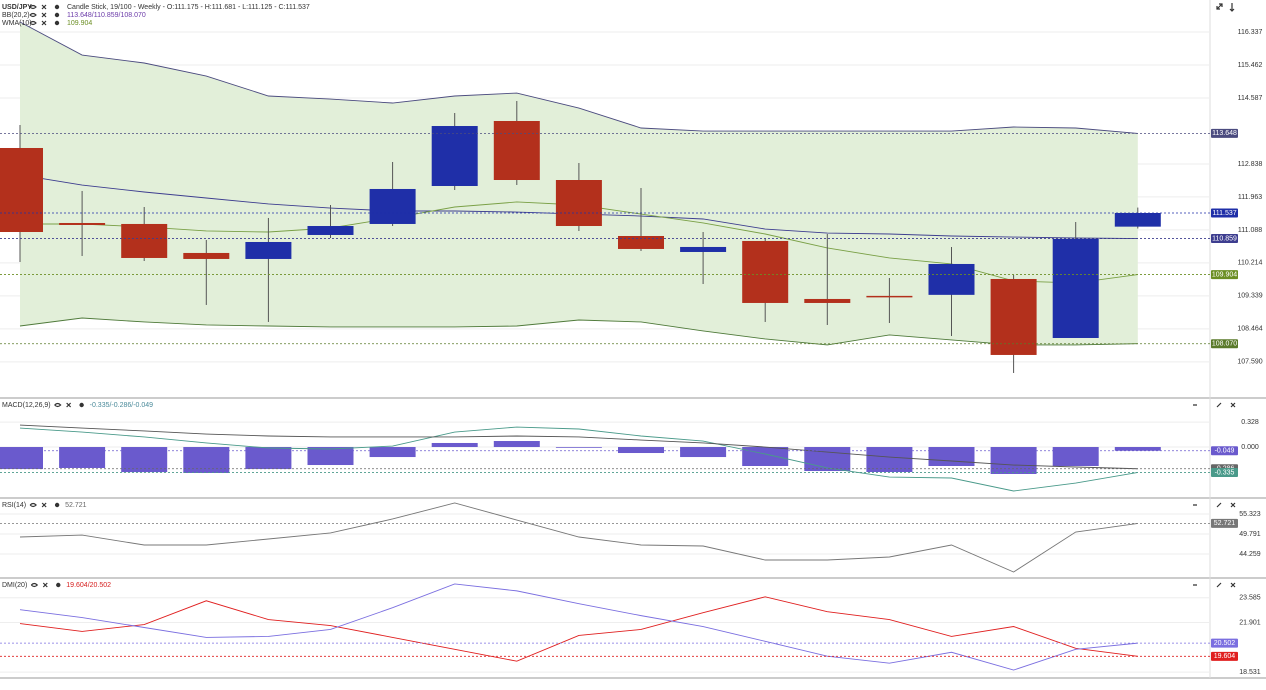 This screenshot has width=1266, height=690. I want to click on panel-title: DMI(20), so click(14, 585).